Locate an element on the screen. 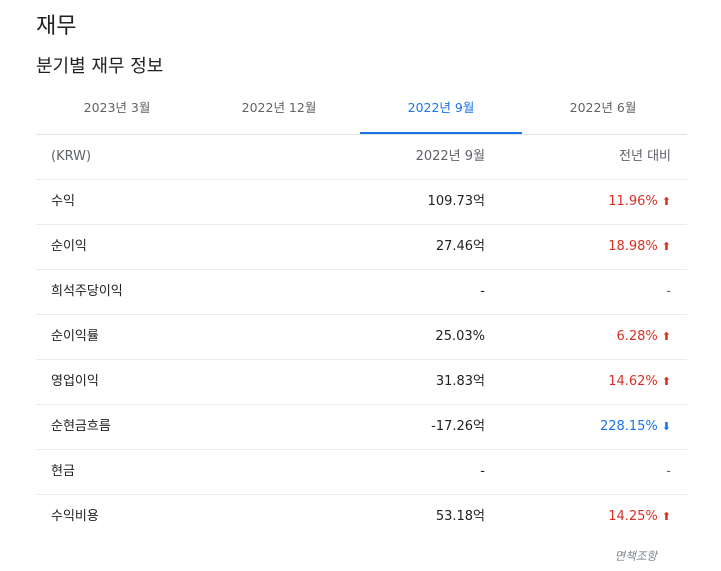 Image resolution: width=721 pixels, height=571 pixels. table-row: 순이익 27.46억 18.98% ⬆ is located at coordinates (361, 247).